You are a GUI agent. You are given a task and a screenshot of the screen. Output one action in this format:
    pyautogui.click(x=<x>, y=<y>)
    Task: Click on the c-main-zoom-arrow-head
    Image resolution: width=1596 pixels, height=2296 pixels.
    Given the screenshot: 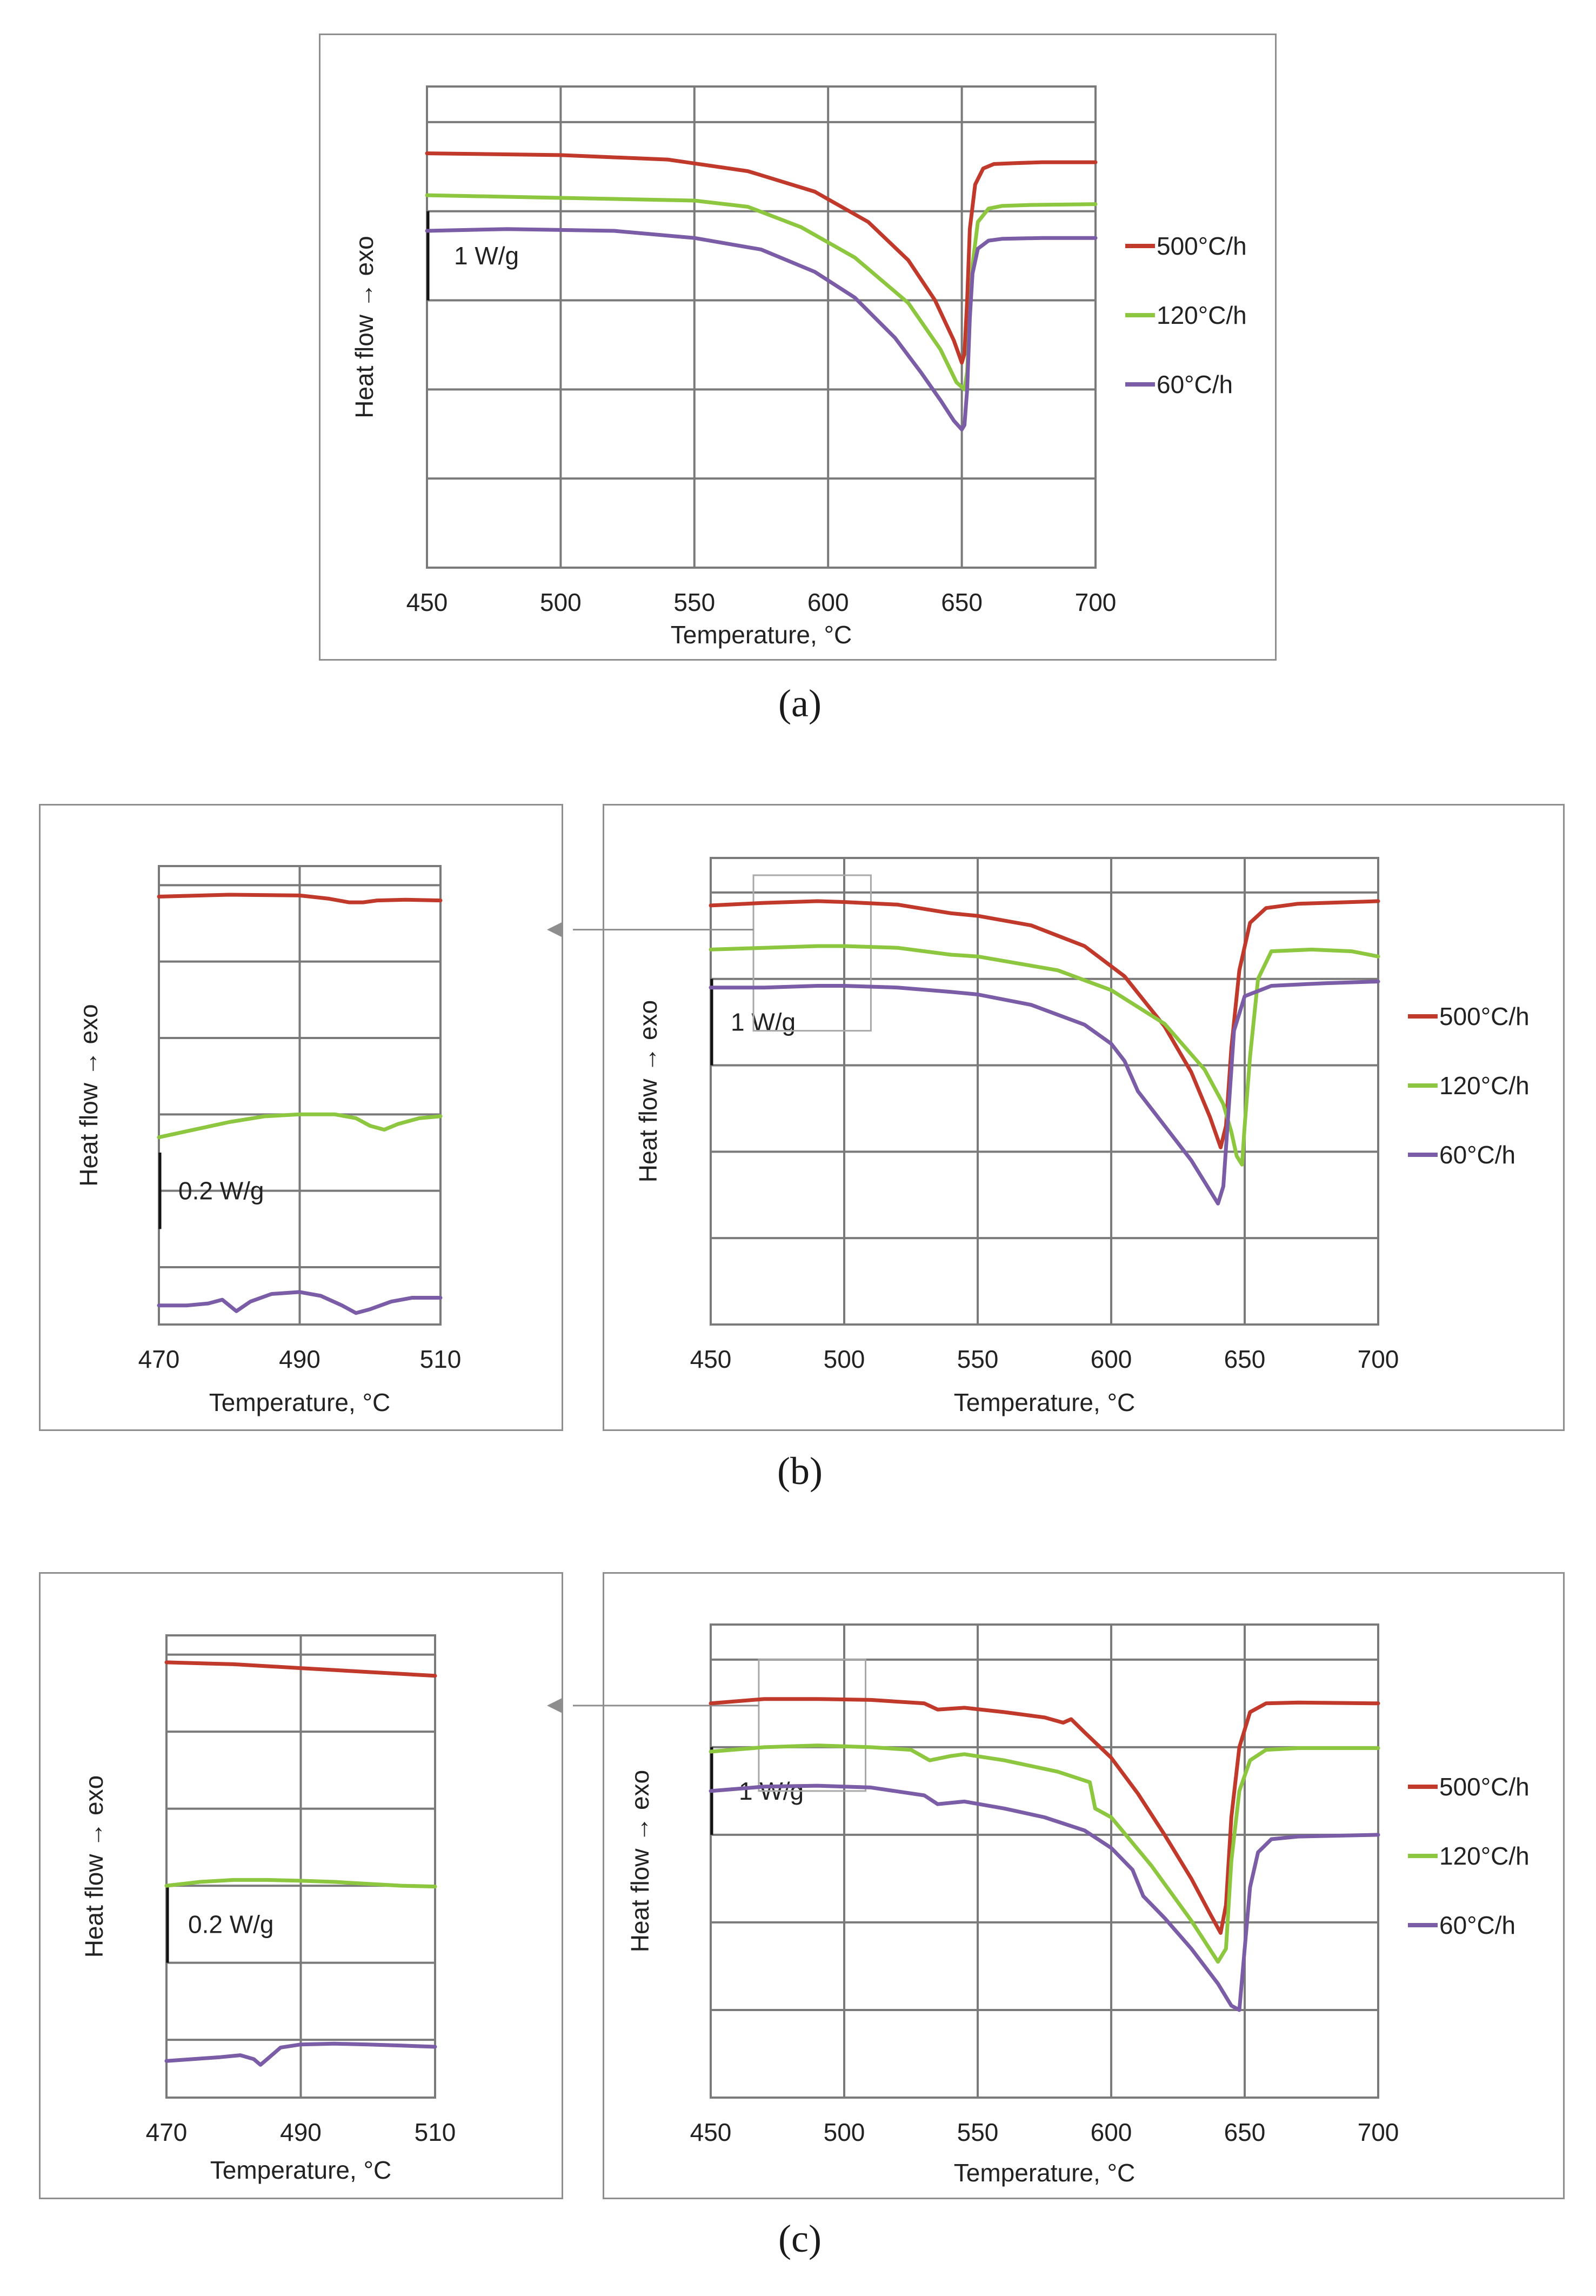 What is the action you would take?
    pyautogui.click(x=555, y=1706)
    